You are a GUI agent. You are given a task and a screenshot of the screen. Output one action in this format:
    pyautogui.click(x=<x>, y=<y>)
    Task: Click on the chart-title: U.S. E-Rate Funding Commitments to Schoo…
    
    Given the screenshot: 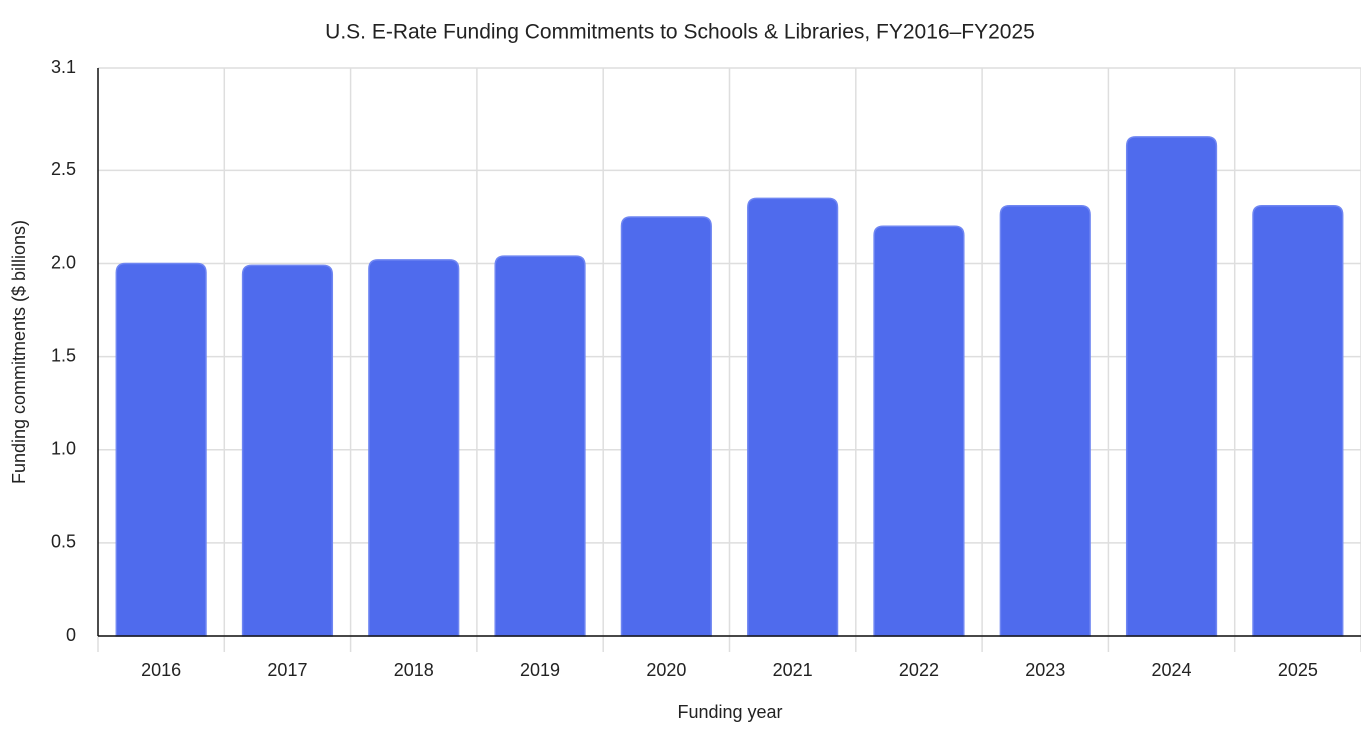 What is the action you would take?
    pyautogui.click(x=680, y=32)
    